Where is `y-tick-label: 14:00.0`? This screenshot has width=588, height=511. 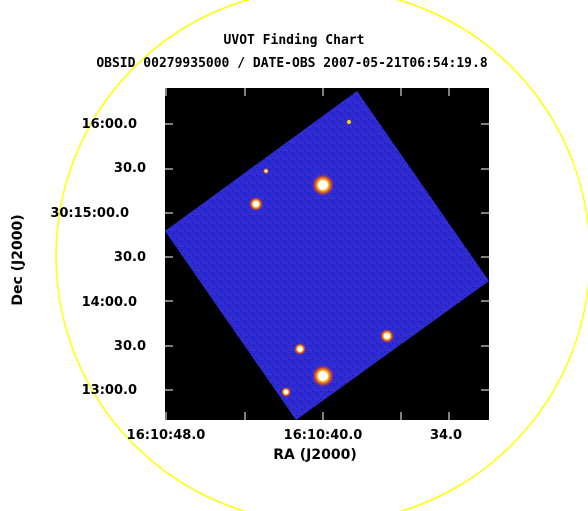 y-tick-label: 14:00.0 is located at coordinates (109, 302).